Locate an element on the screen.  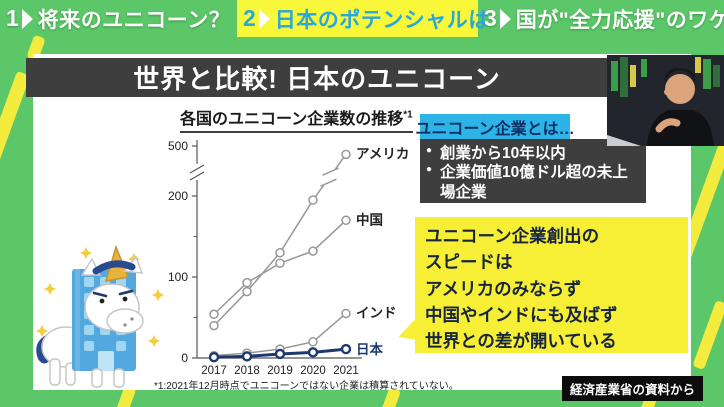
callout-line: スピードは is located at coordinates (469, 262).